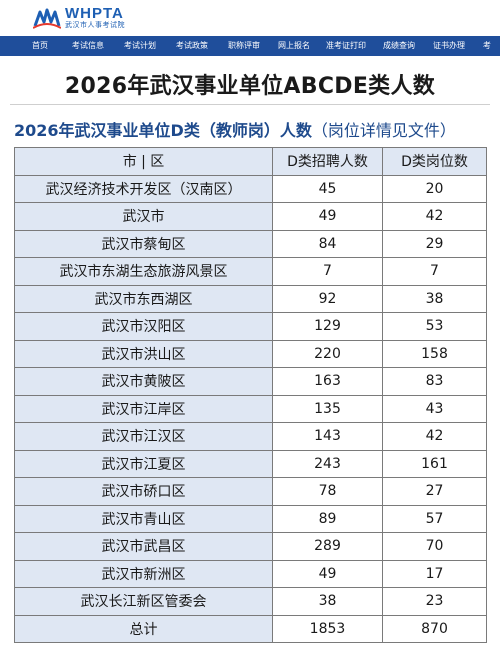 The width and height of the screenshot is (500, 667). Describe the element at coordinates (434, 491) in the screenshot. I see `cell-post-count: 27` at that location.